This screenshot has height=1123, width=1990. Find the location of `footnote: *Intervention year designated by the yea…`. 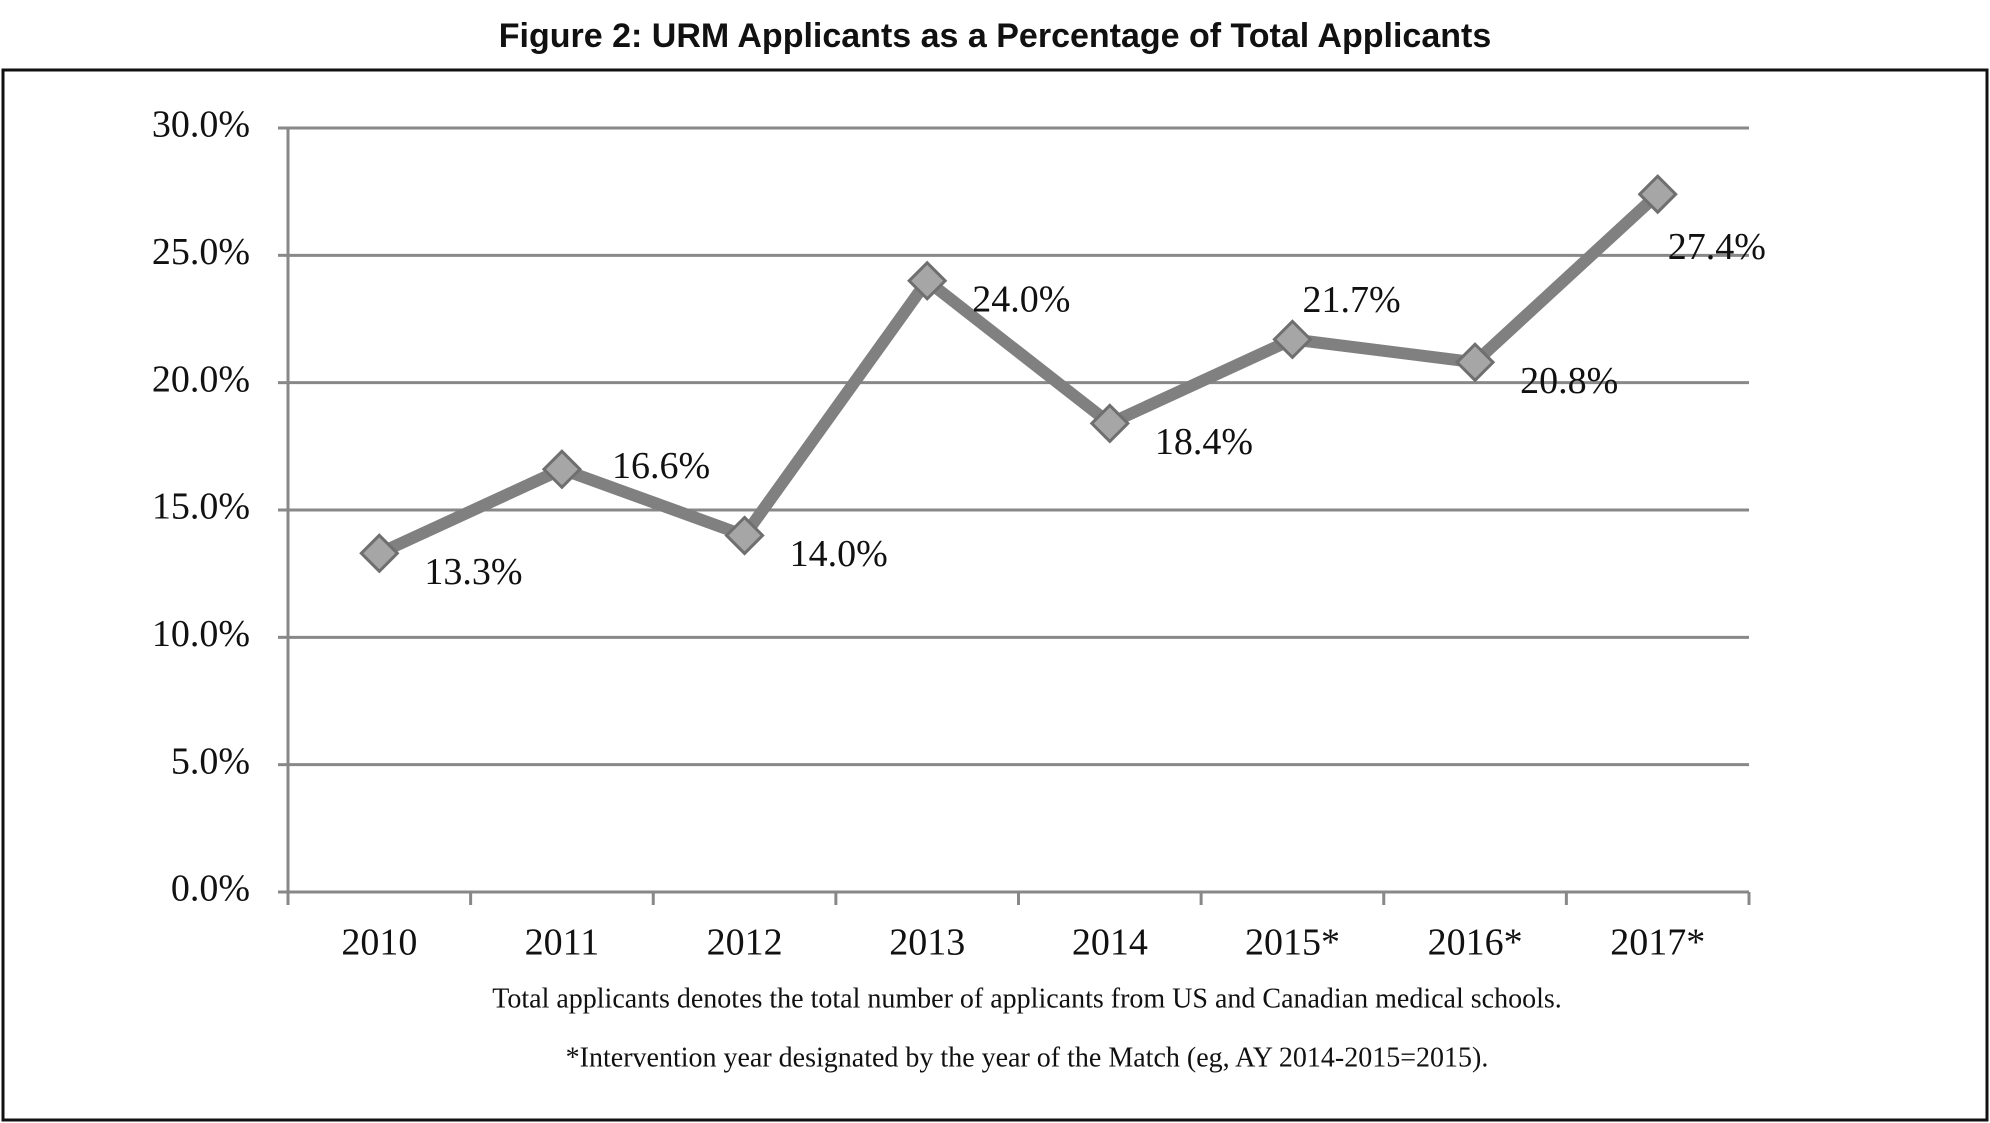

footnote: *Intervention year designated by the yea… is located at coordinates (1027, 1057).